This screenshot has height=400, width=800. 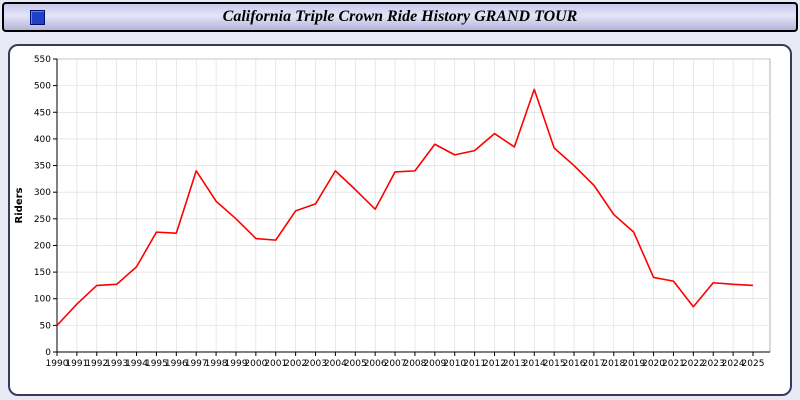 What do you see at coordinates (395, 364) in the screenshot?
I see `svg-text: 2007` at bounding box center [395, 364].